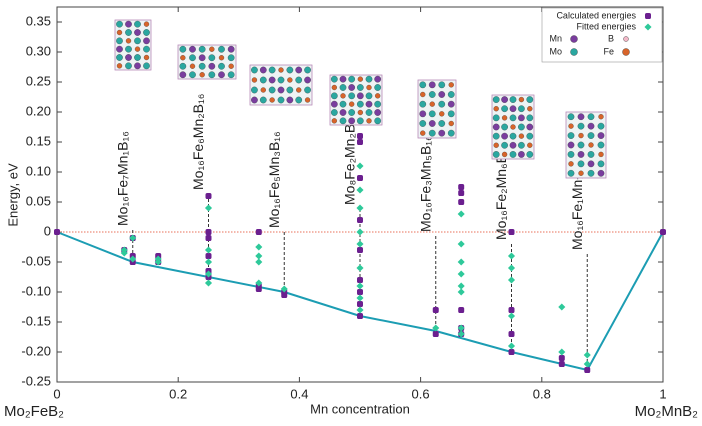 Image resolution: width=702 pixels, height=426 pixels. What do you see at coordinates (274, 179) in the screenshot?
I see `formula-label: Mo₁₆Fe₅Mn₃B₁₆` at bounding box center [274, 179].